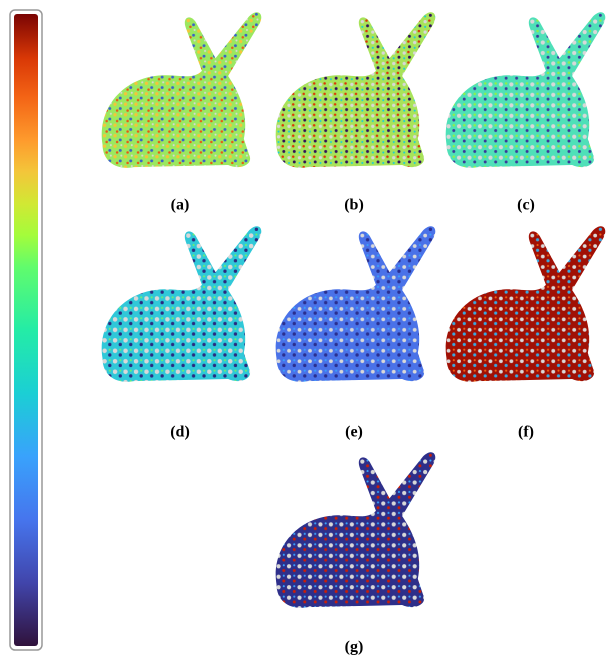 Image resolution: width=614 pixels, height=662 pixels. What do you see at coordinates (526, 205) in the screenshot?
I see `panel-label: (c)` at bounding box center [526, 205].